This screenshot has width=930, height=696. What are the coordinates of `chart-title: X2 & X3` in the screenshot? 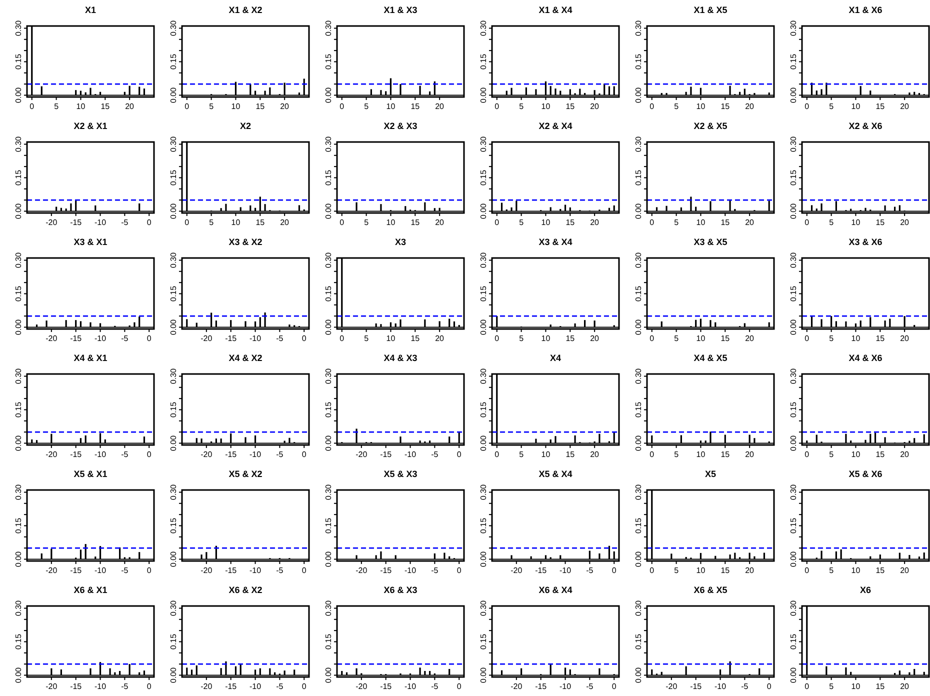 It's located at (401, 126).